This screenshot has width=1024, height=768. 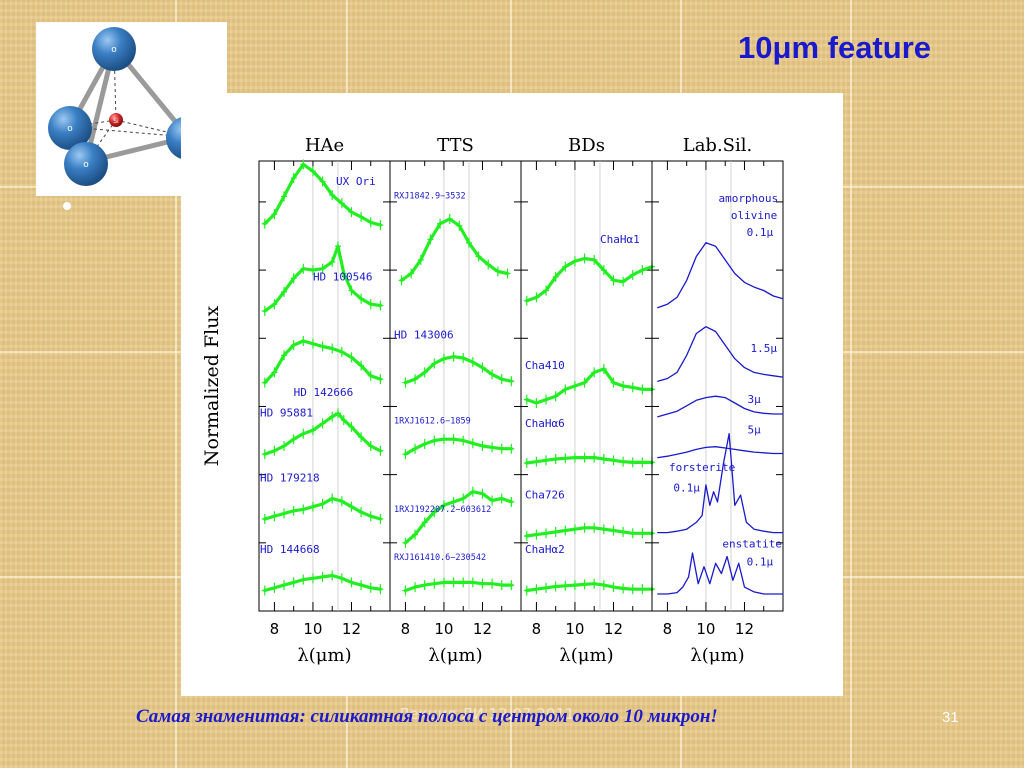 What do you see at coordinates (343, 276) in the screenshot?
I see `series-label: HD 100546` at bounding box center [343, 276].